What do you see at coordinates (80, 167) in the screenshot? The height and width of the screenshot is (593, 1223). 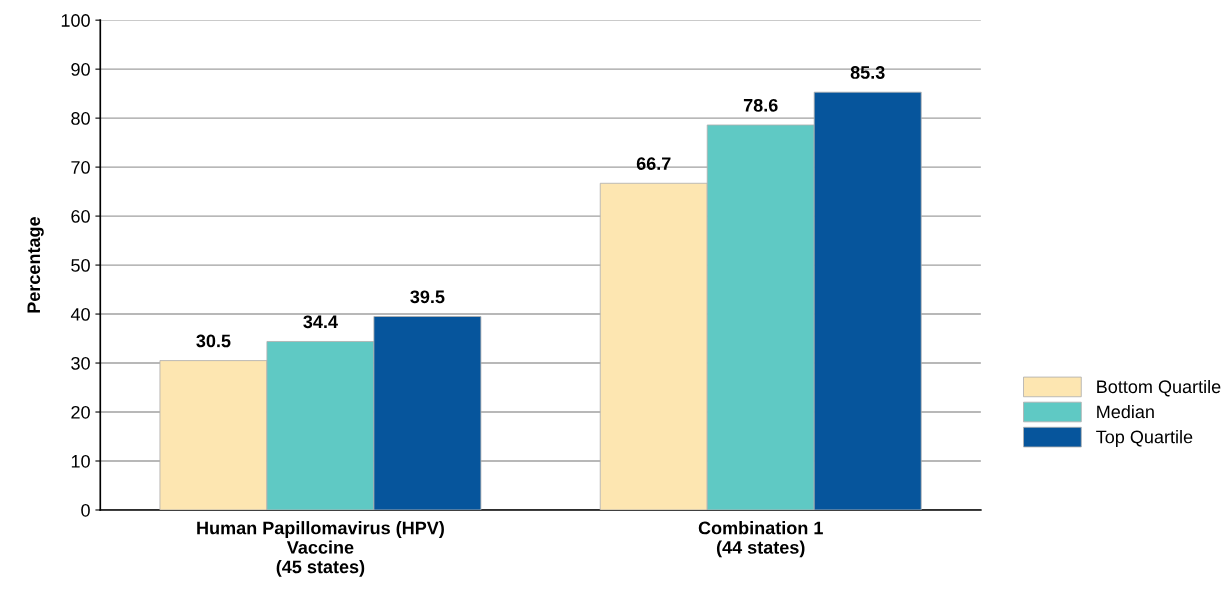 I see `y-tick-label: 70` at bounding box center [80, 167].